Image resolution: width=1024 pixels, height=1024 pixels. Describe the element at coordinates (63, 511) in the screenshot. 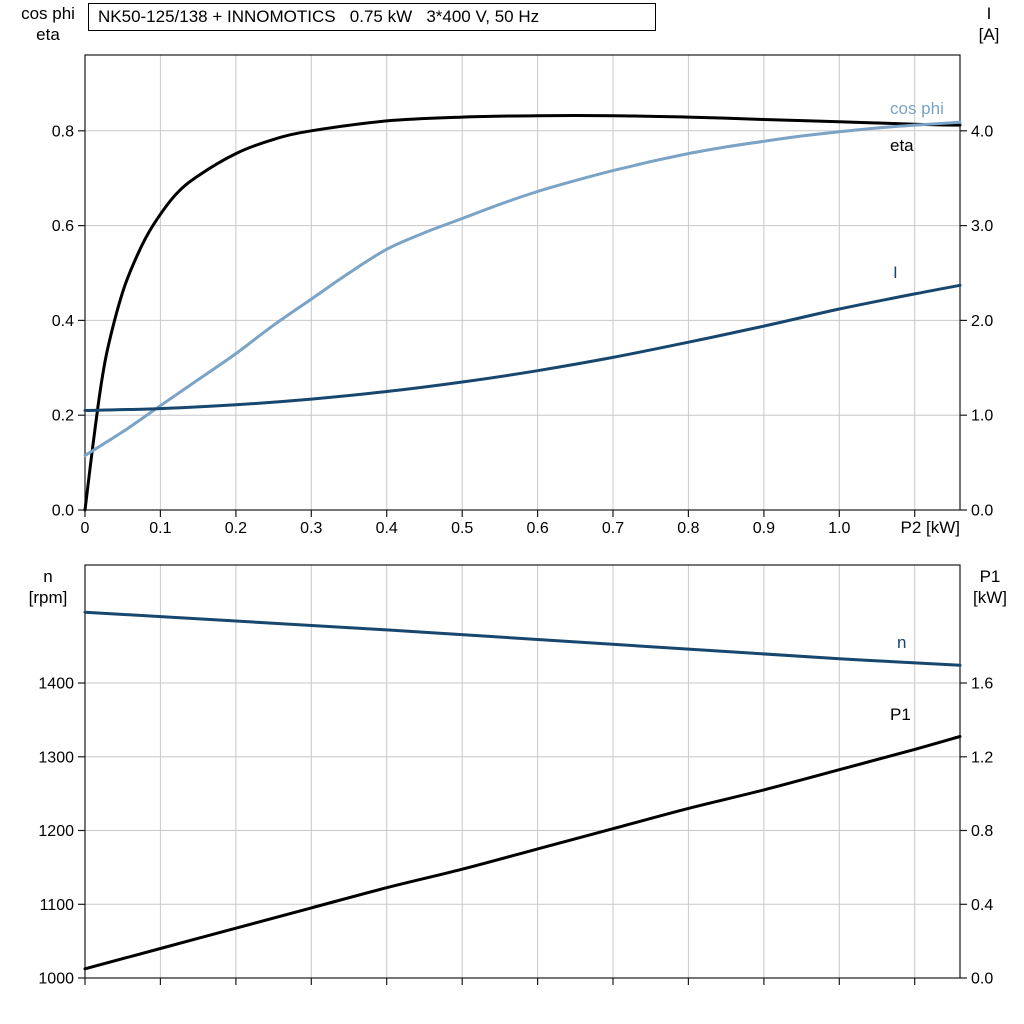

I see `y-left-tick-label: 0.0` at that location.